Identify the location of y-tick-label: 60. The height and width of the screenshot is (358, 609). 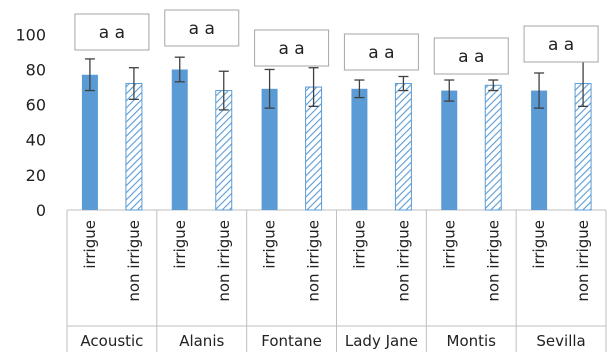
(36, 105).